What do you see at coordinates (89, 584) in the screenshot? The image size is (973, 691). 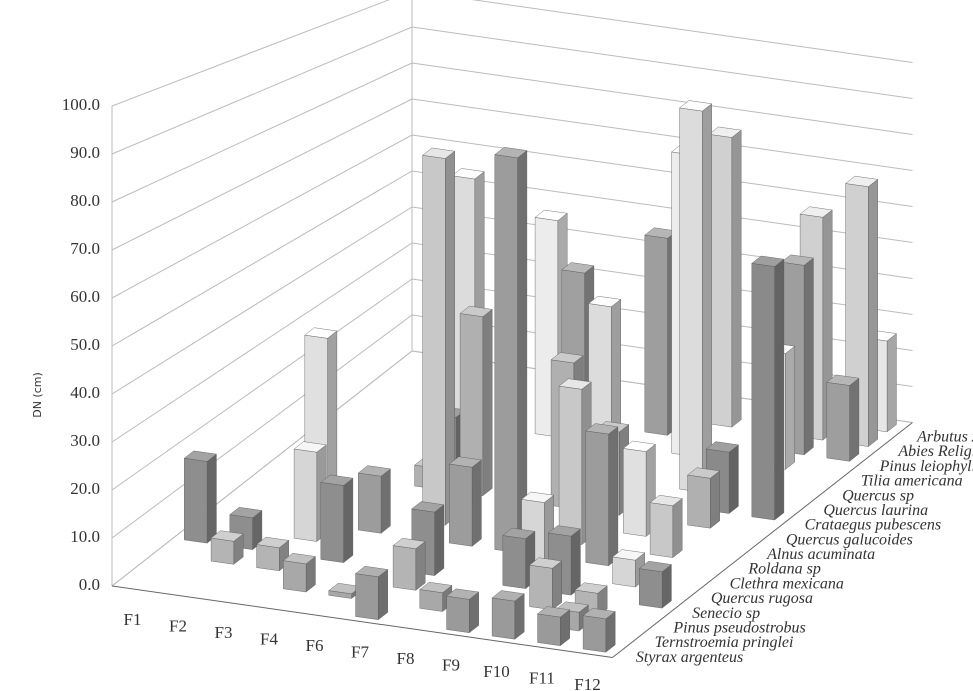 I see `y-tick-label: 0.0` at bounding box center [89, 584].